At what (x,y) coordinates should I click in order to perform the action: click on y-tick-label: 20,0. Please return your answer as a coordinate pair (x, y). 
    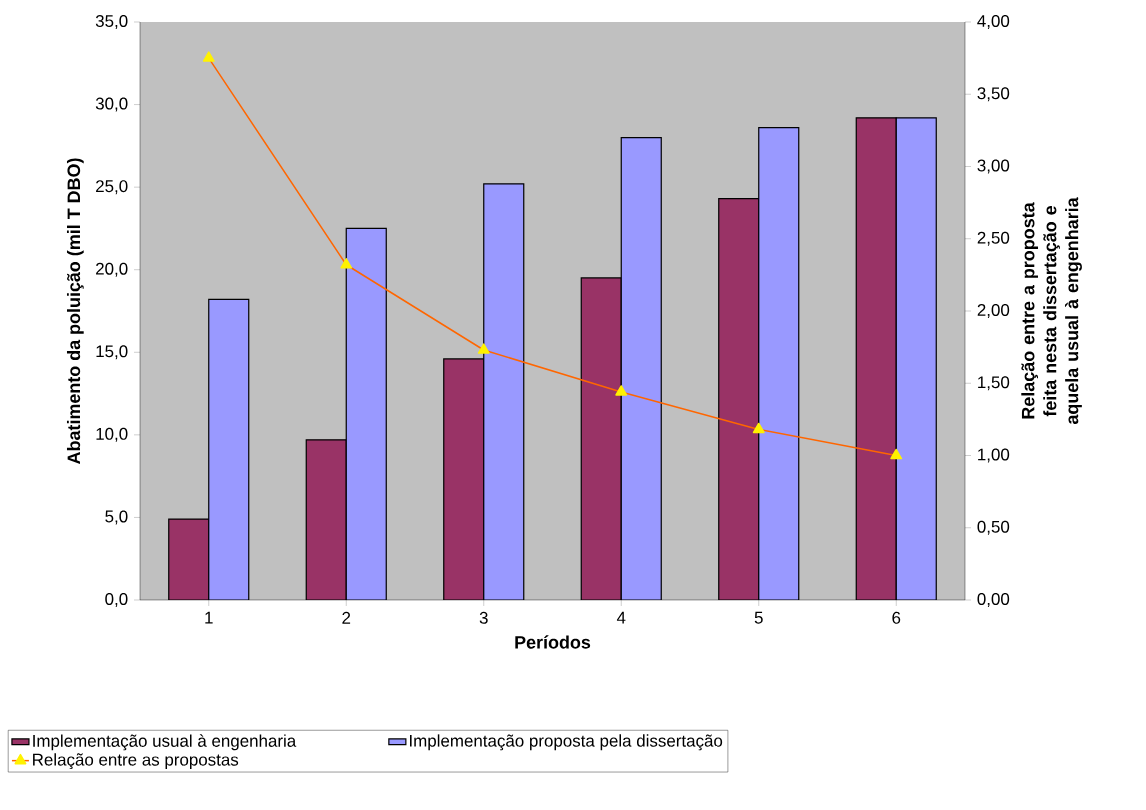
    Looking at the image, I should click on (112, 269).